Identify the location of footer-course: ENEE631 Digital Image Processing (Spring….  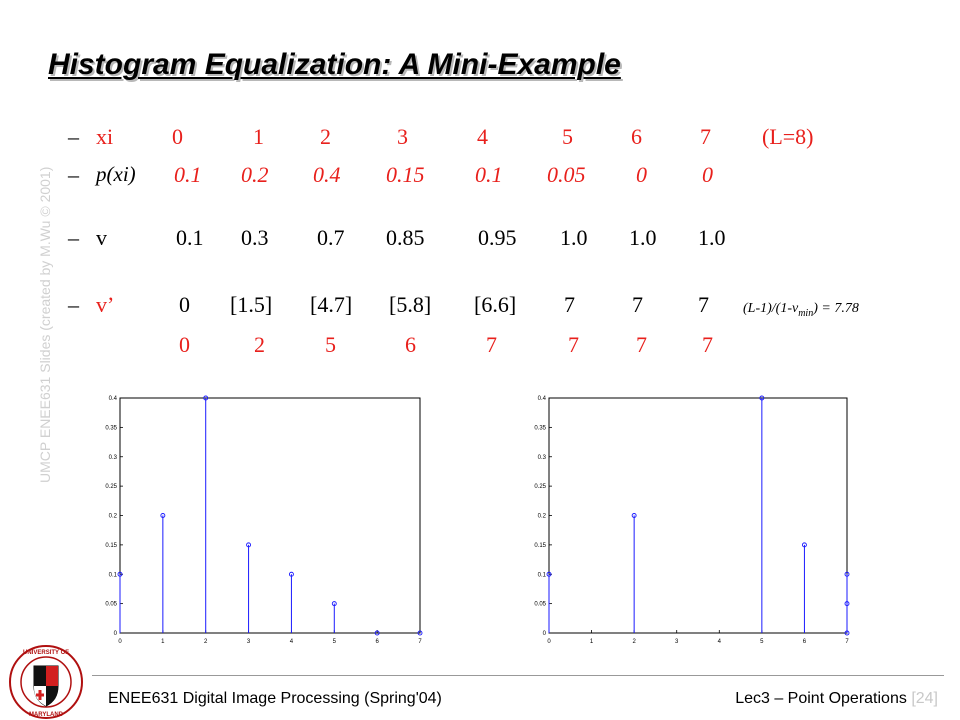
(275, 698).